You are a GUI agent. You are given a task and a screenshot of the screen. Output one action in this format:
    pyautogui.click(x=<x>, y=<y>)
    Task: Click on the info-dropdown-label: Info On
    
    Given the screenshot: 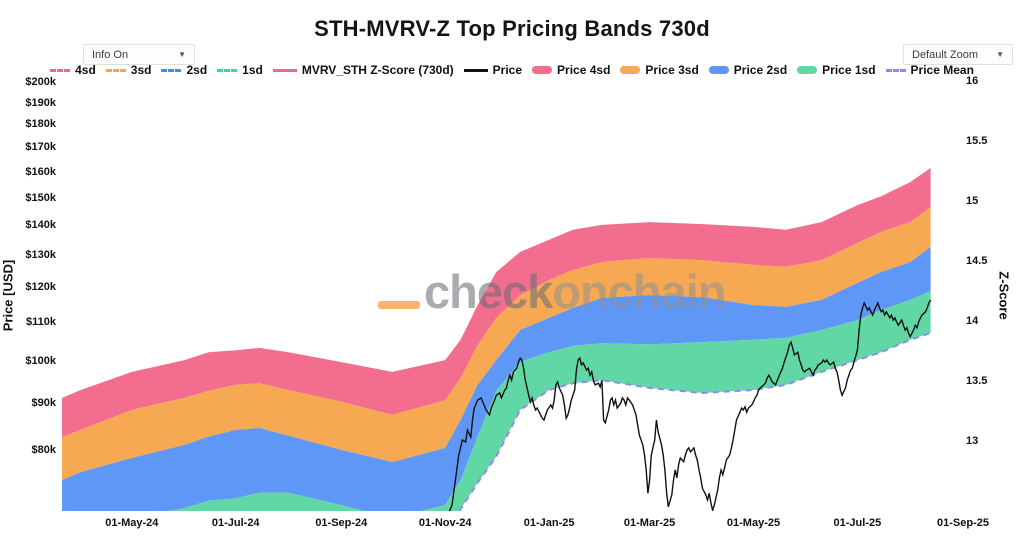 What is the action you would take?
    pyautogui.click(x=110, y=54)
    